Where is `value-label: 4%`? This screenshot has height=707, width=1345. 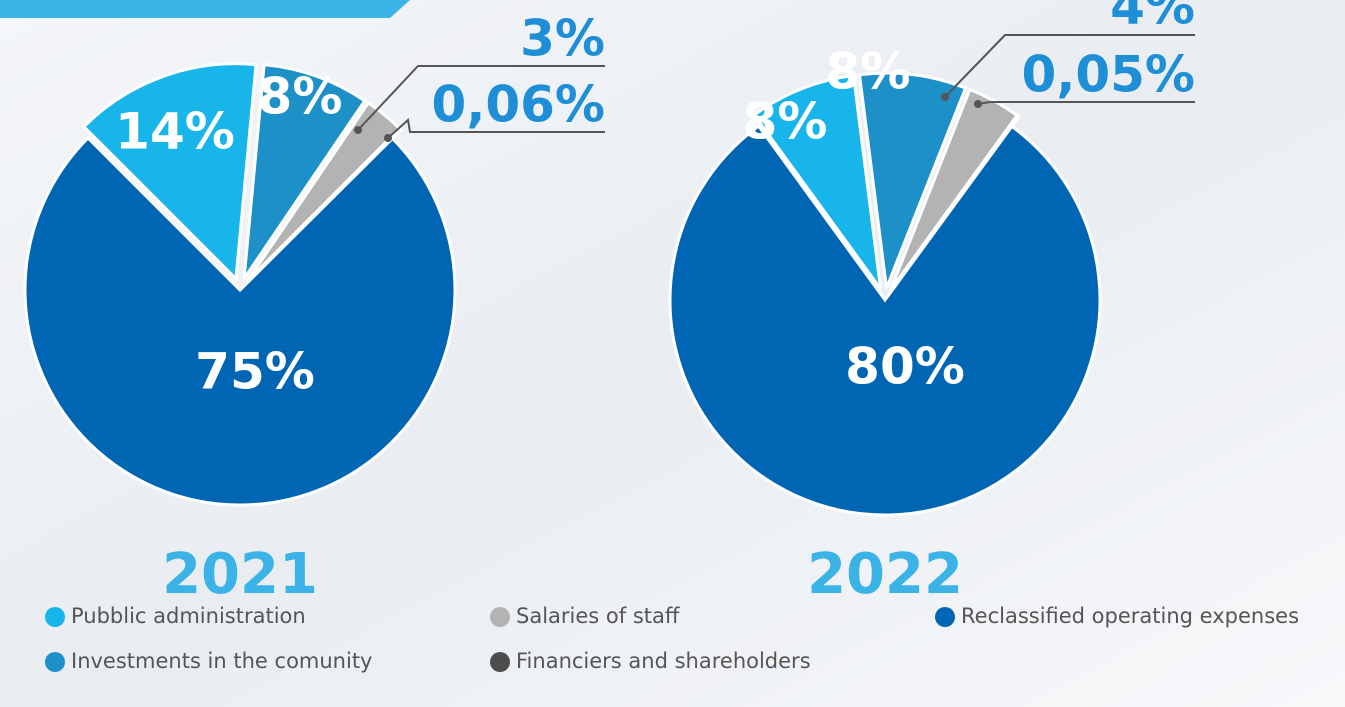
value-label: 4% is located at coordinates (1152, 18).